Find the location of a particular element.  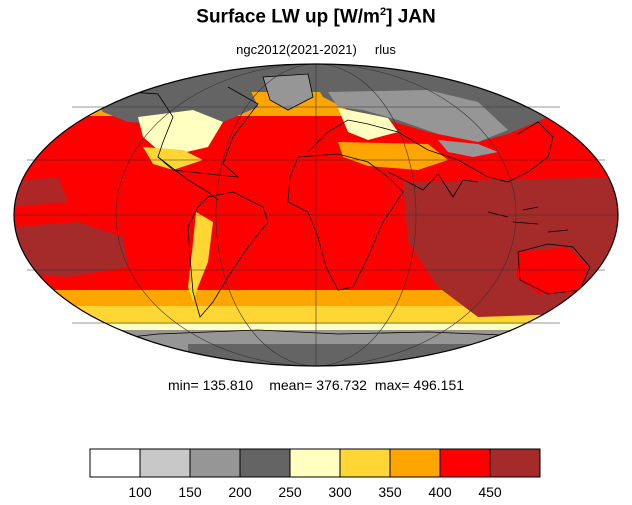

greenland-gray is located at coordinates (288, 92).